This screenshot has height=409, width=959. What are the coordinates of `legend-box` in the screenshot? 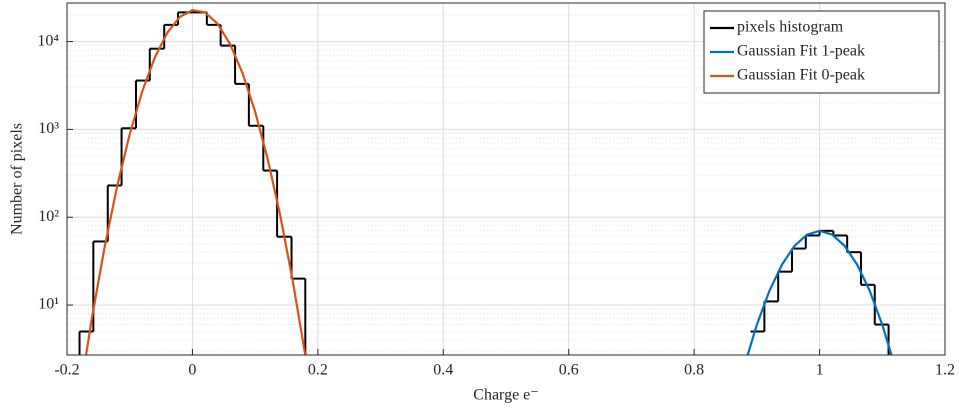 It's located at (821, 52).